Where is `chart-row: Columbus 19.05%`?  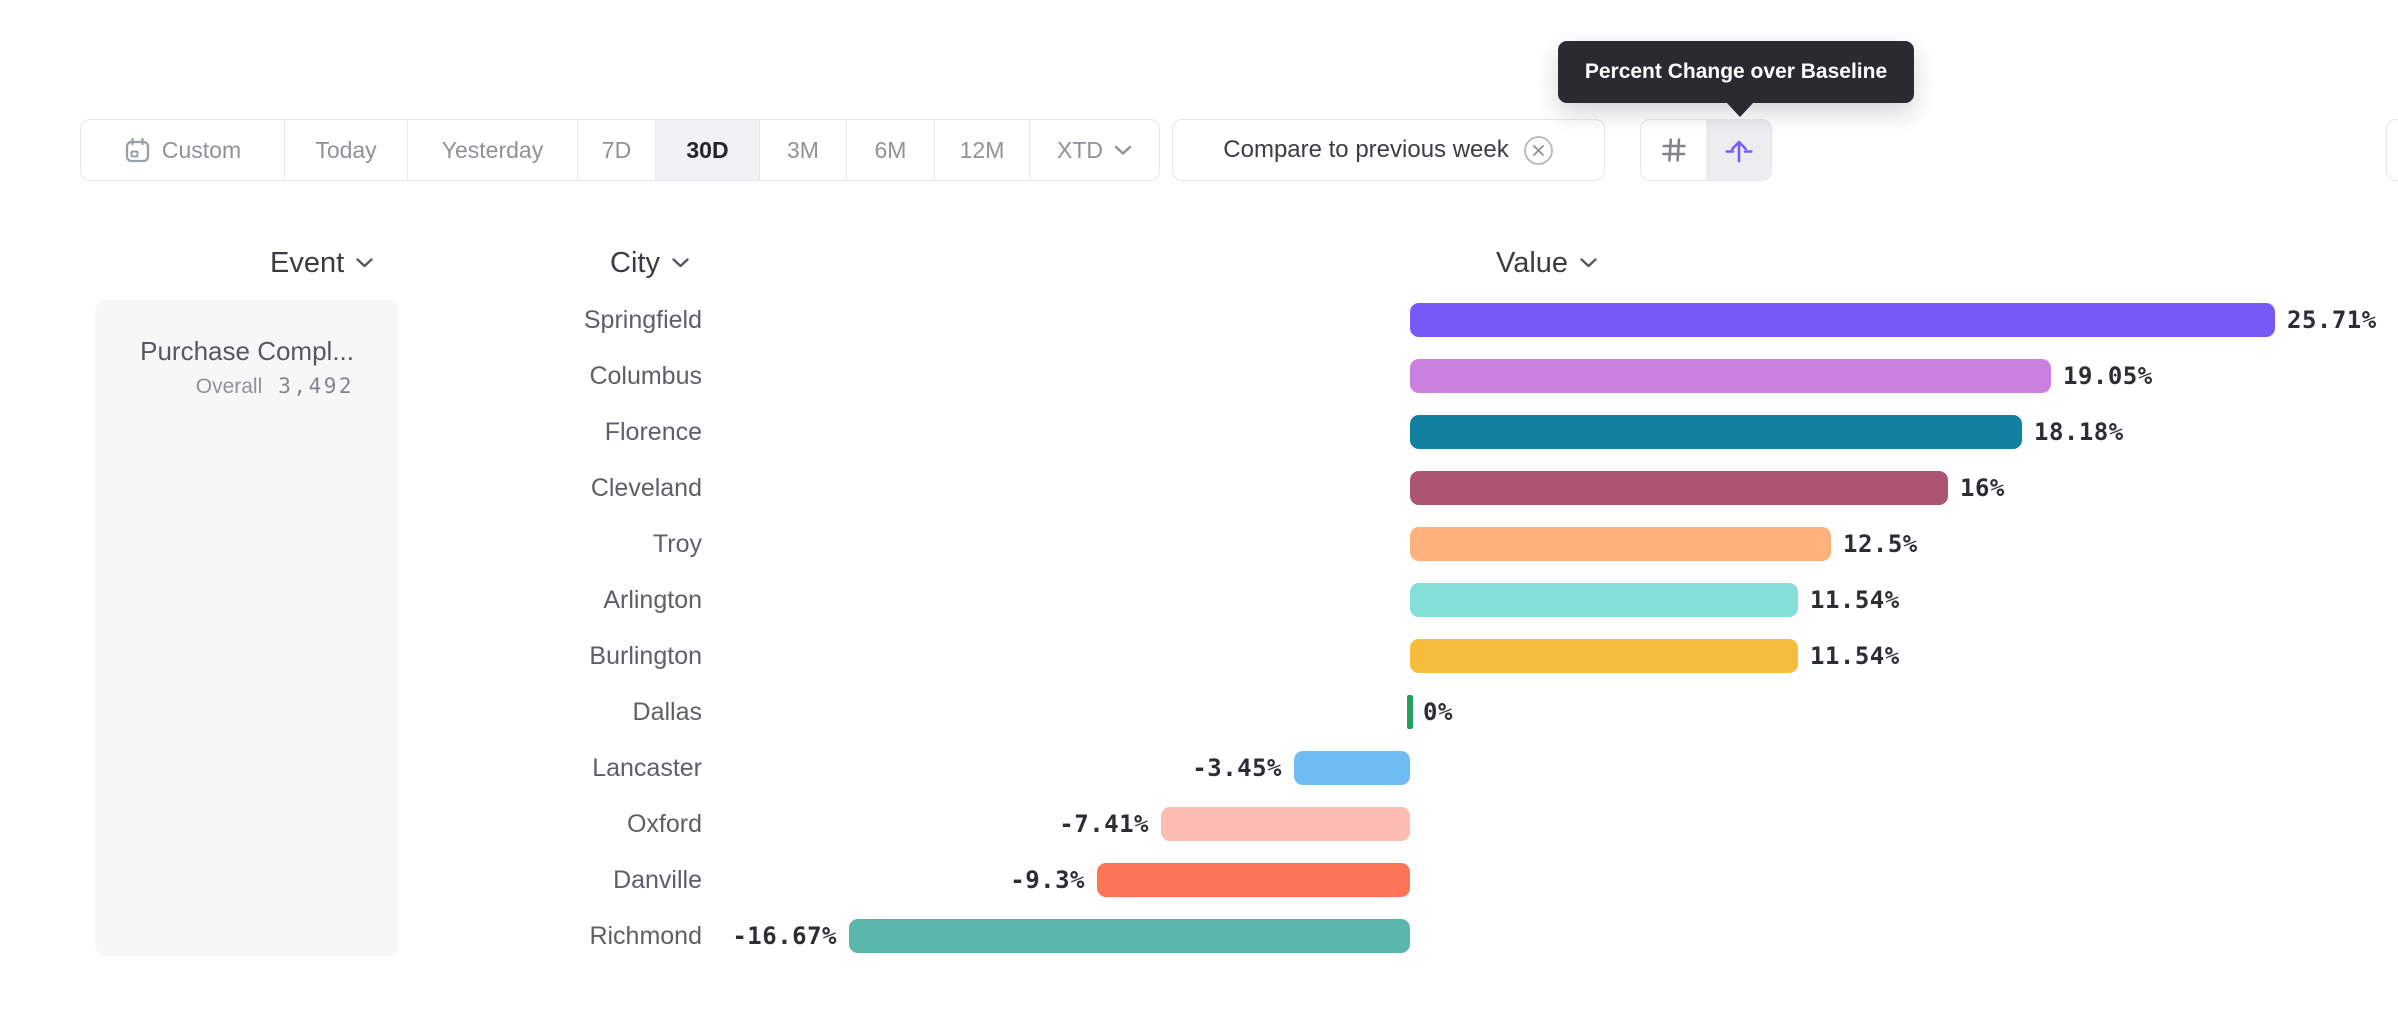 chart-row: Columbus 19.05% is located at coordinates (1199, 376).